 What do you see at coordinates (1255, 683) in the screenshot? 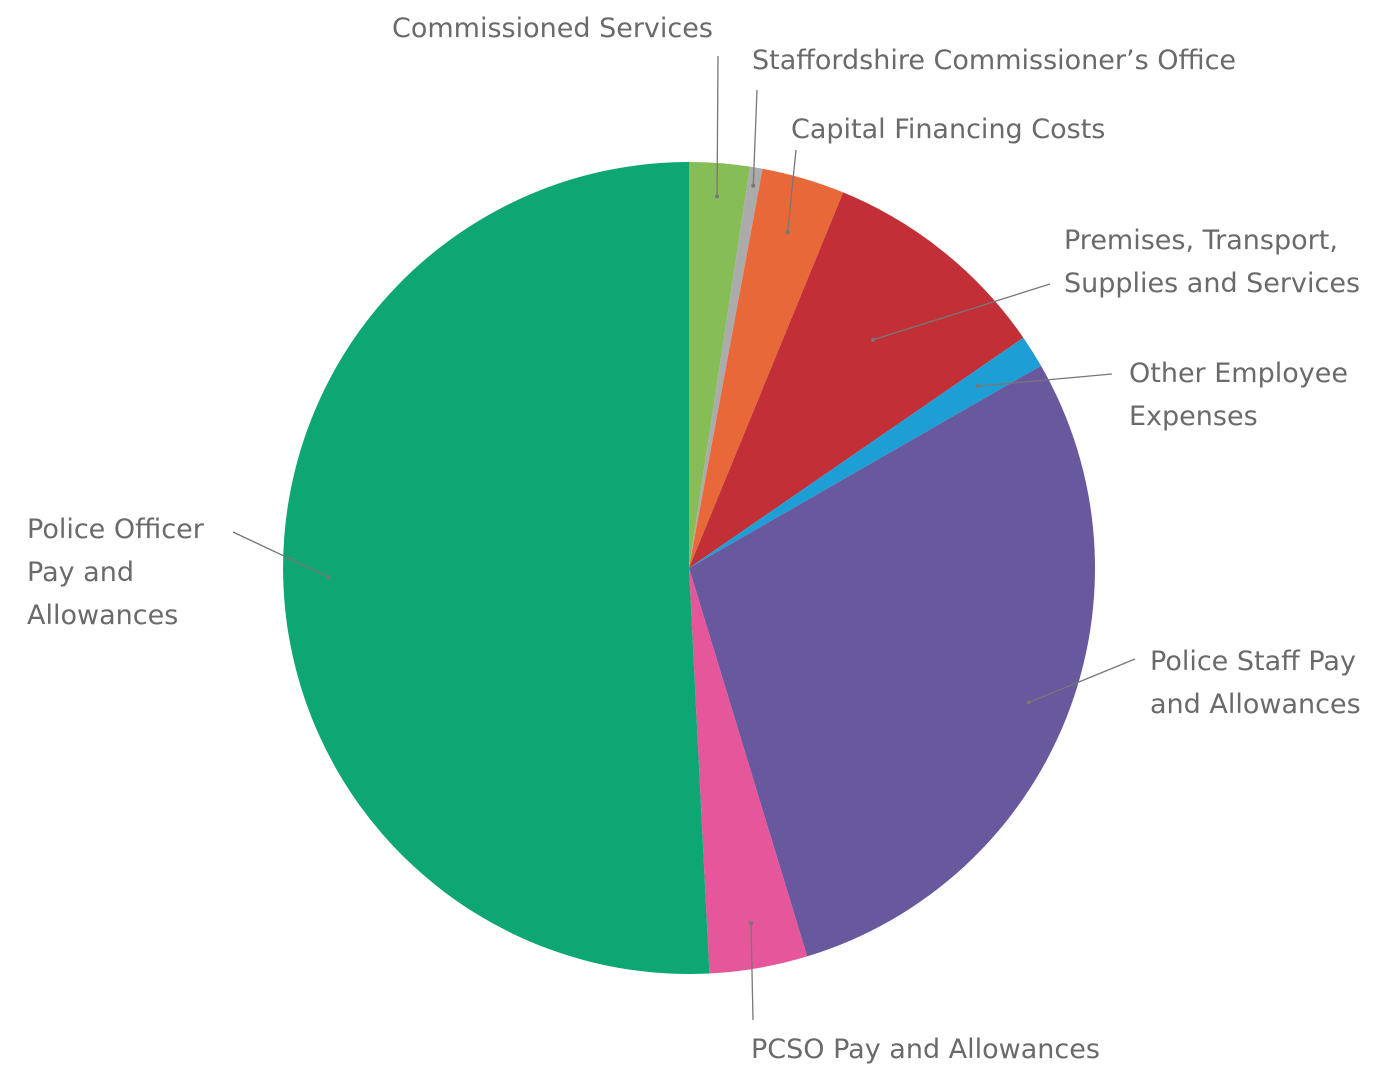
I see `label-police-staff-pay: Police Staff Pay and Allowances` at bounding box center [1255, 683].